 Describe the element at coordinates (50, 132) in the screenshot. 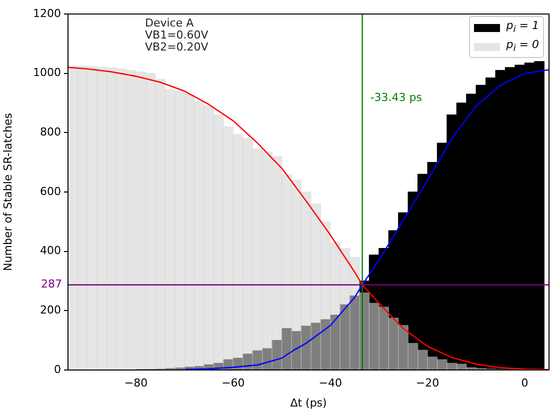

I see `y-tick-label: 800` at that location.